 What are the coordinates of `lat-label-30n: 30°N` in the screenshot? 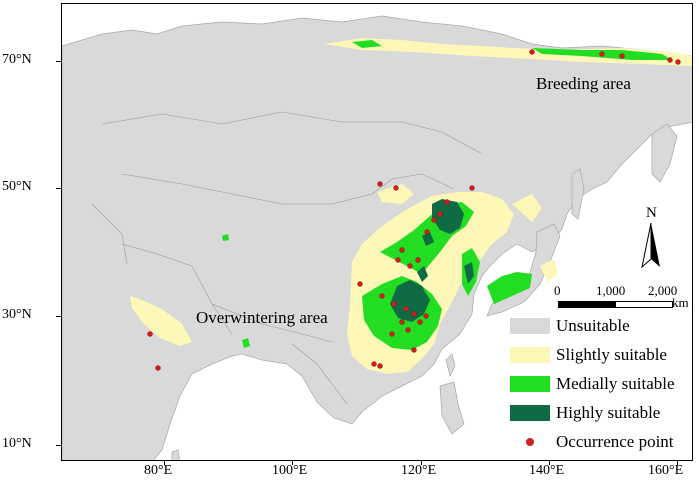 It's located at (17, 314).